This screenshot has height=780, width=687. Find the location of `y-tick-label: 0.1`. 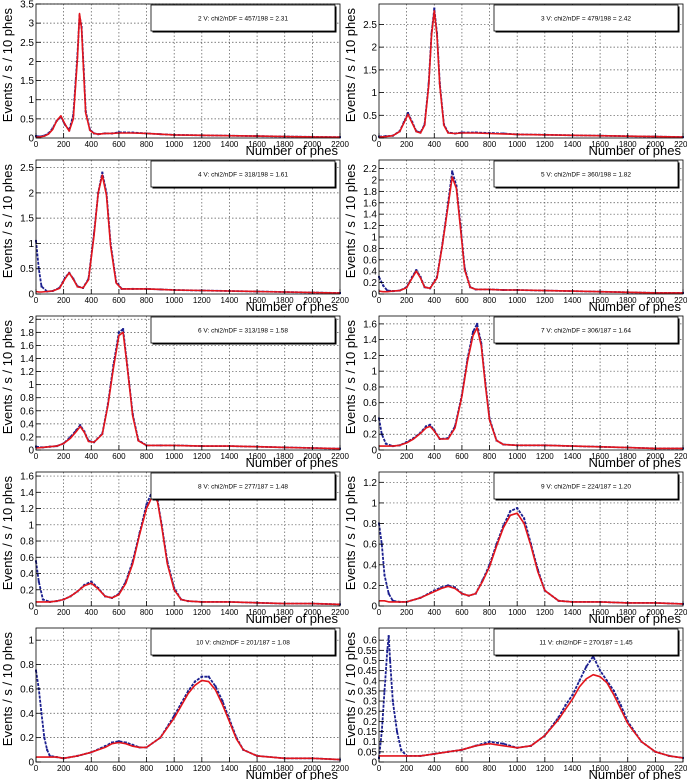

y-tick-label: 0.1 is located at coordinates (370, 742).